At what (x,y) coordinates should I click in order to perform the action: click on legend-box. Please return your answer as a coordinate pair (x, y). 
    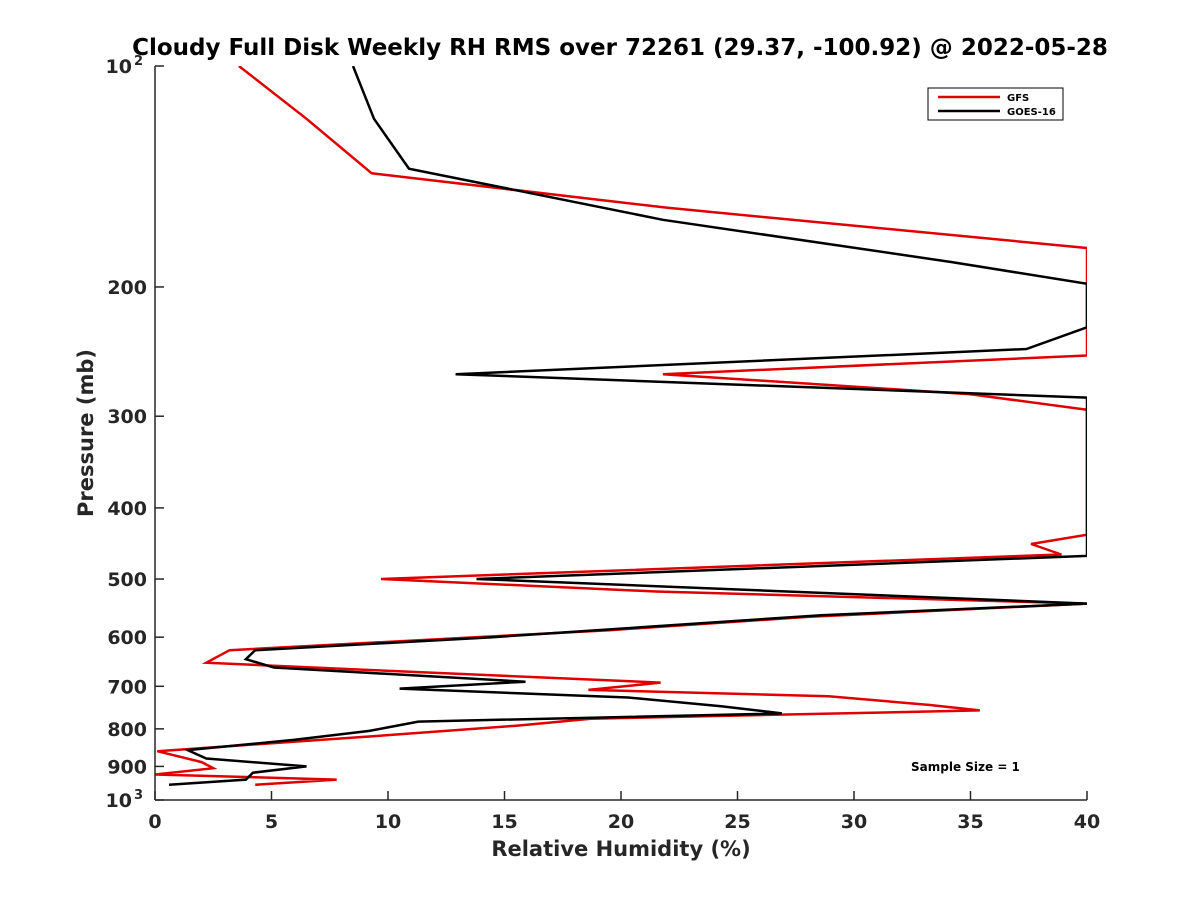
    Looking at the image, I should click on (995, 104).